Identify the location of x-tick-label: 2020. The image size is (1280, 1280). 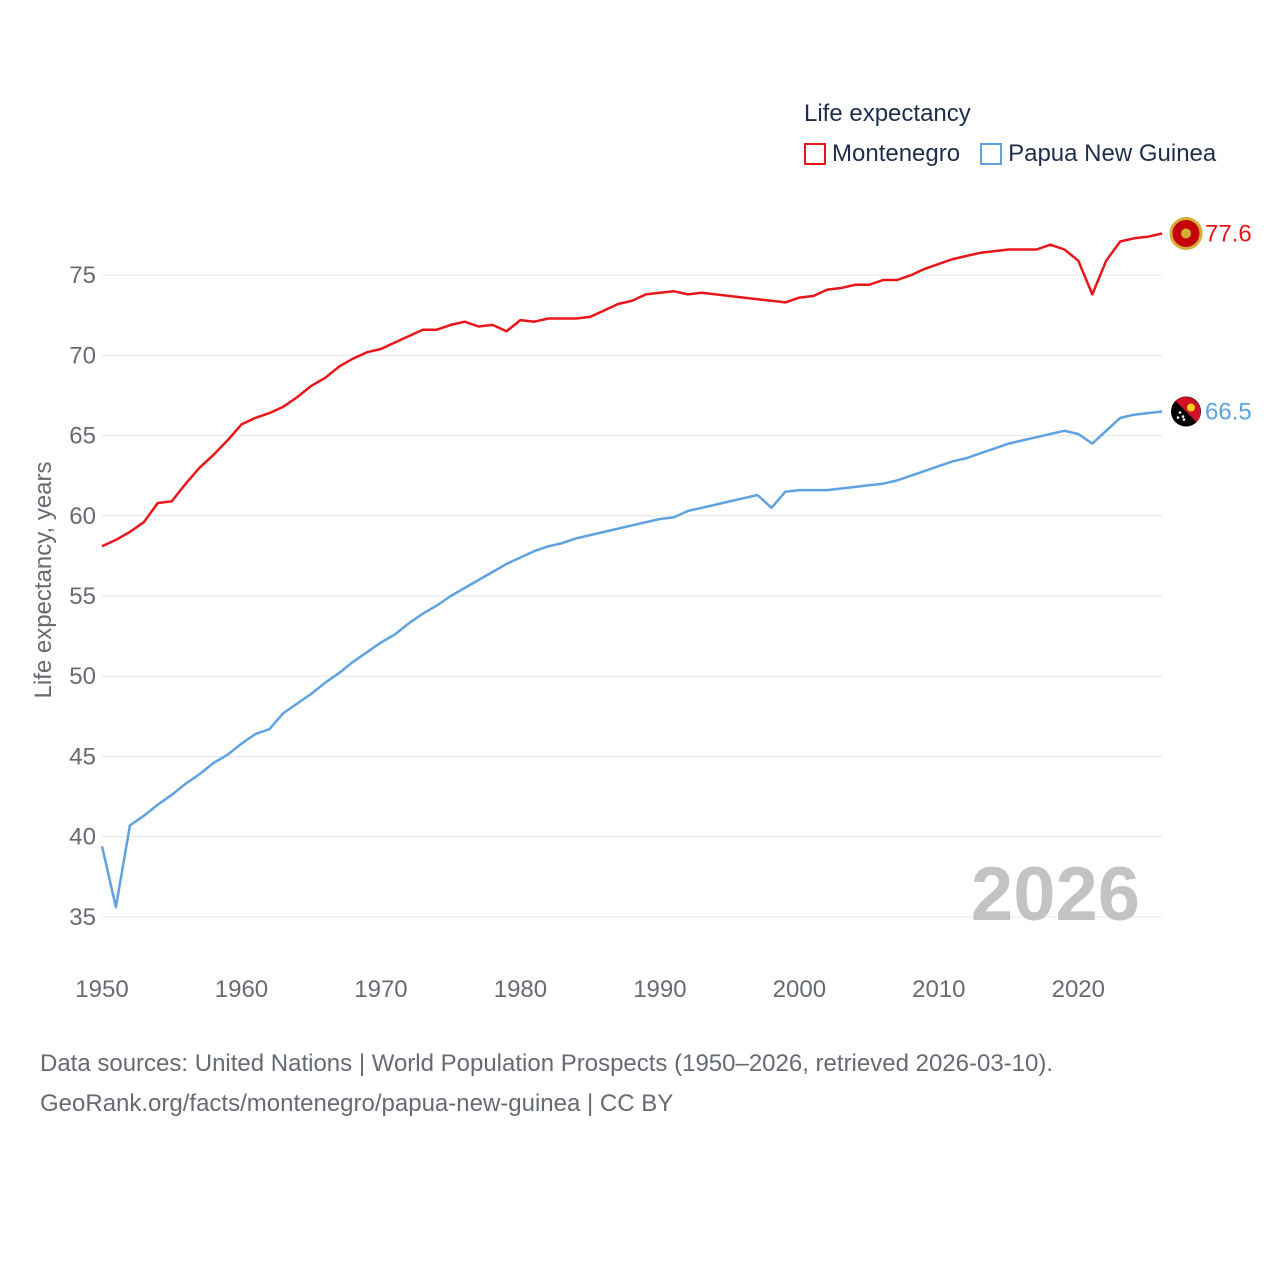
(1078, 989).